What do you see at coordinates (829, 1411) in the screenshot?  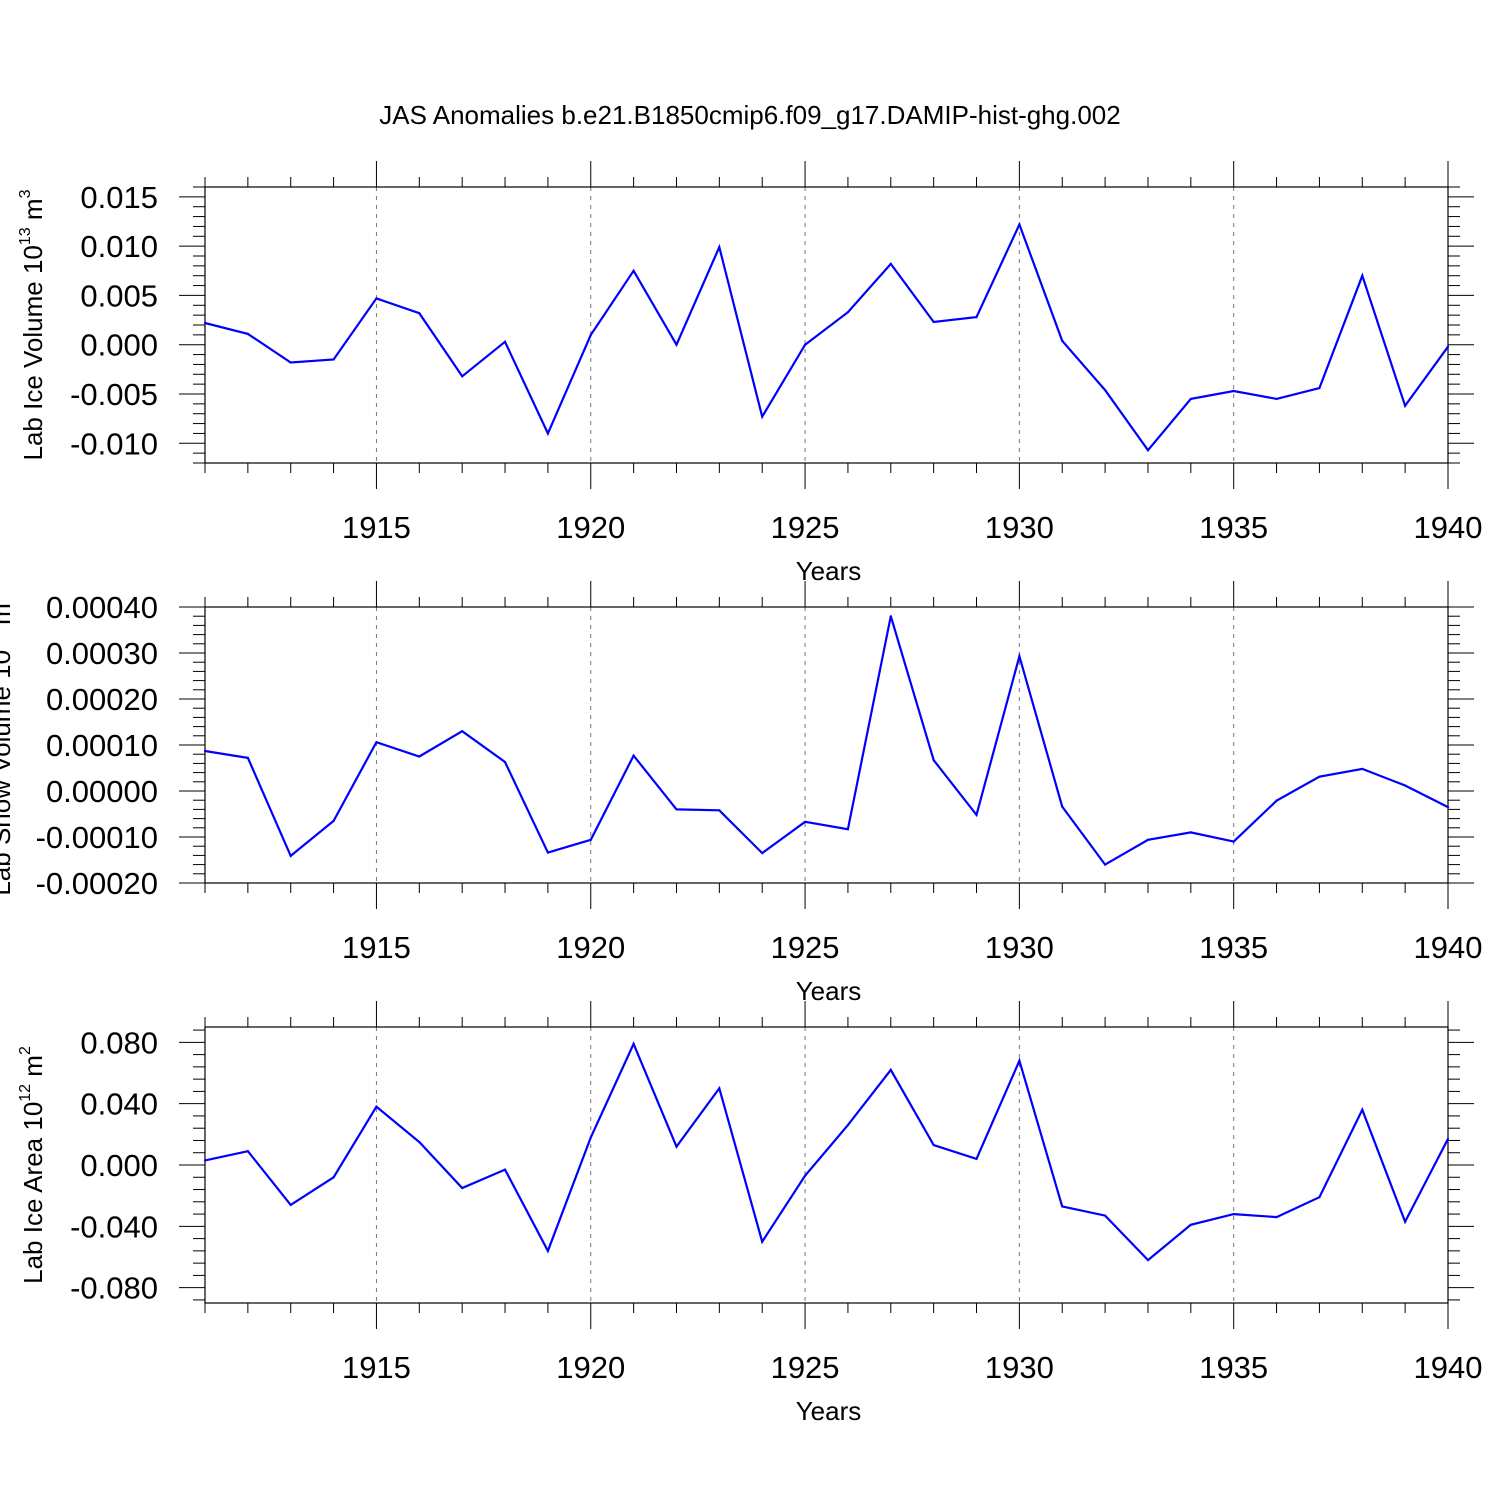 I see `x-axis-label: Years` at bounding box center [829, 1411].